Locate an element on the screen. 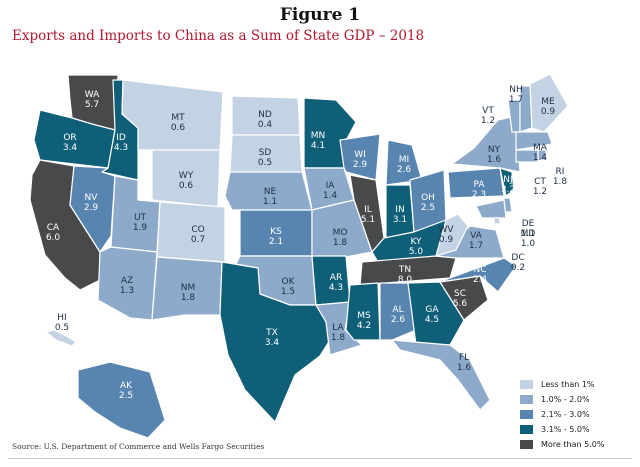  state-label-ri: RI is located at coordinates (560, 172).